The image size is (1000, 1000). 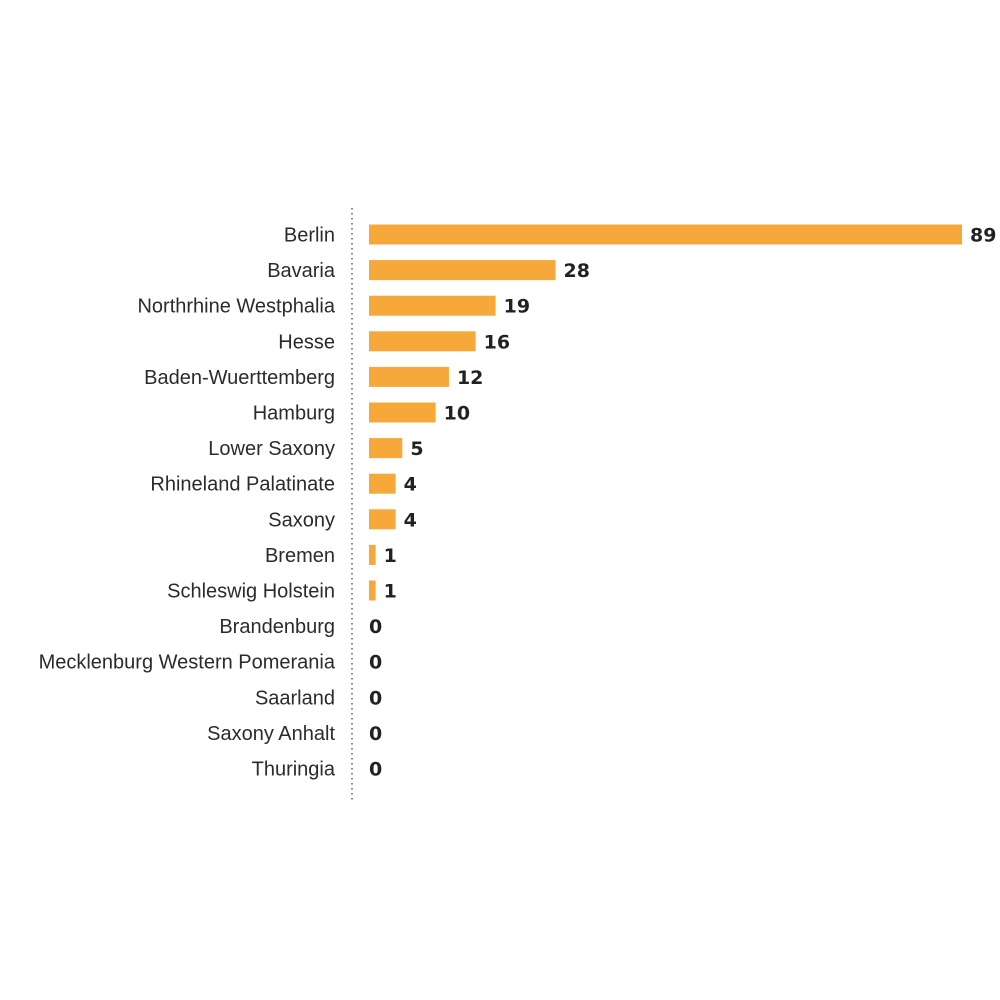 I want to click on category-label: Saxony Anhalt, so click(x=271, y=734).